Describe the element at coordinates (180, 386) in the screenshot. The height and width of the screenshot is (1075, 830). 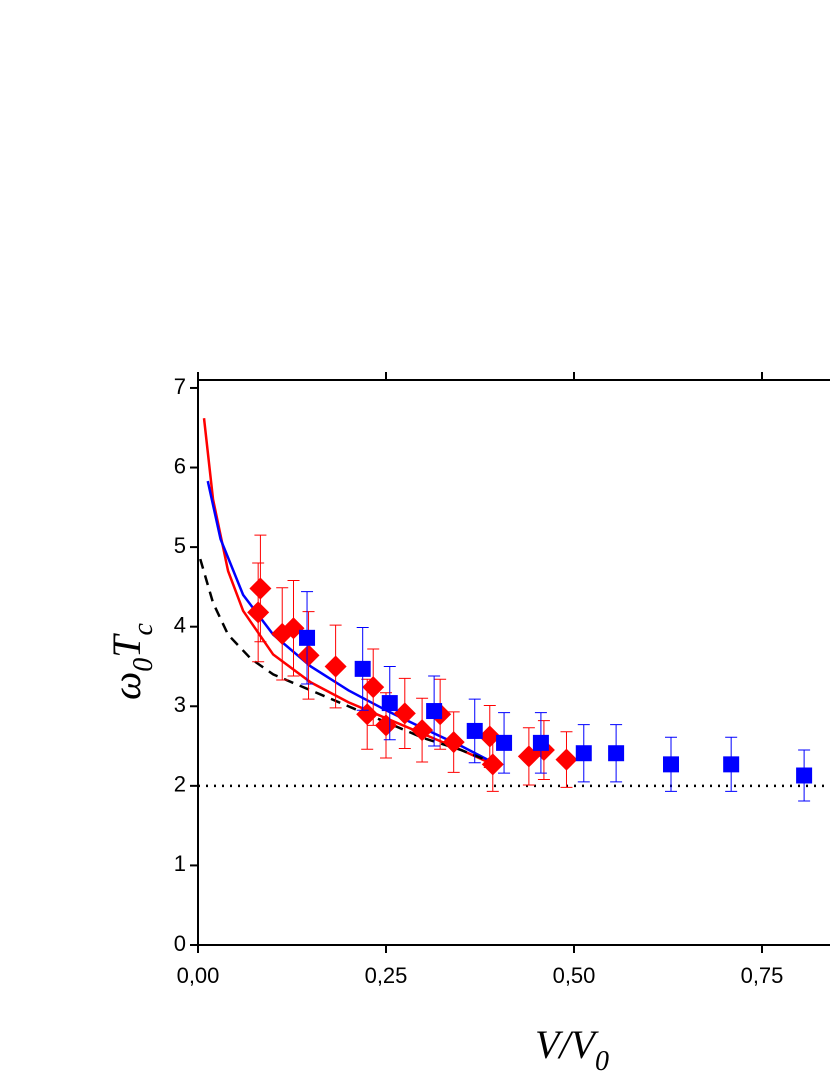
I see `y-tick-label: 7` at that location.